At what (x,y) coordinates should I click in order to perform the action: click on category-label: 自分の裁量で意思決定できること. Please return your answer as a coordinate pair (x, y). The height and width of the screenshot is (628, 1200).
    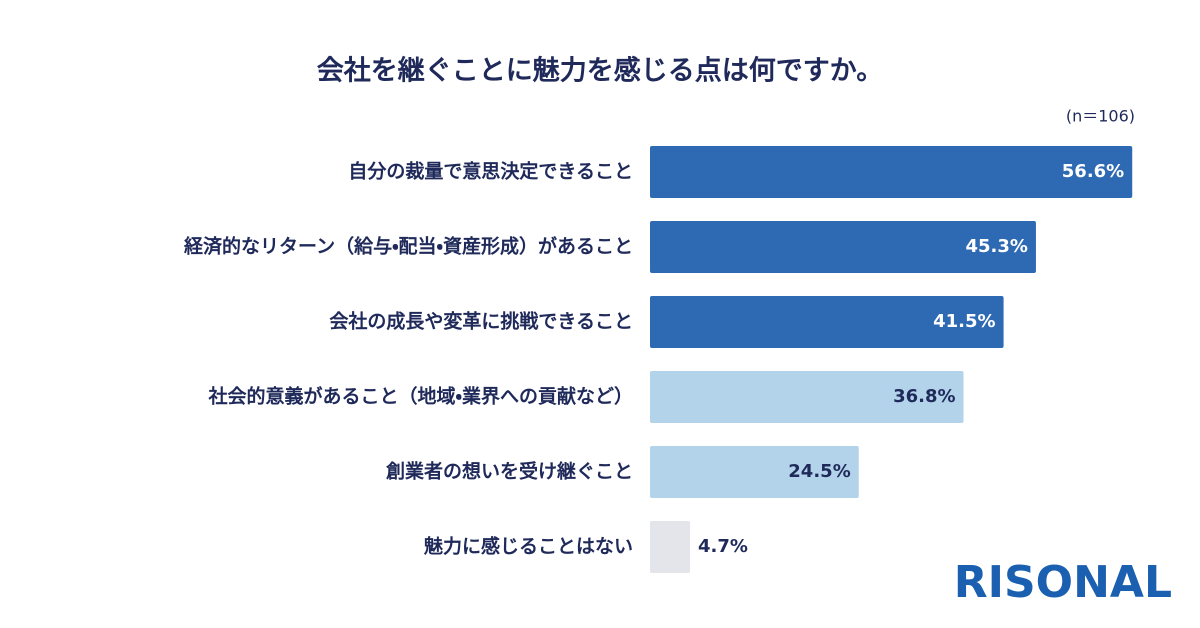
    Looking at the image, I should click on (490, 171).